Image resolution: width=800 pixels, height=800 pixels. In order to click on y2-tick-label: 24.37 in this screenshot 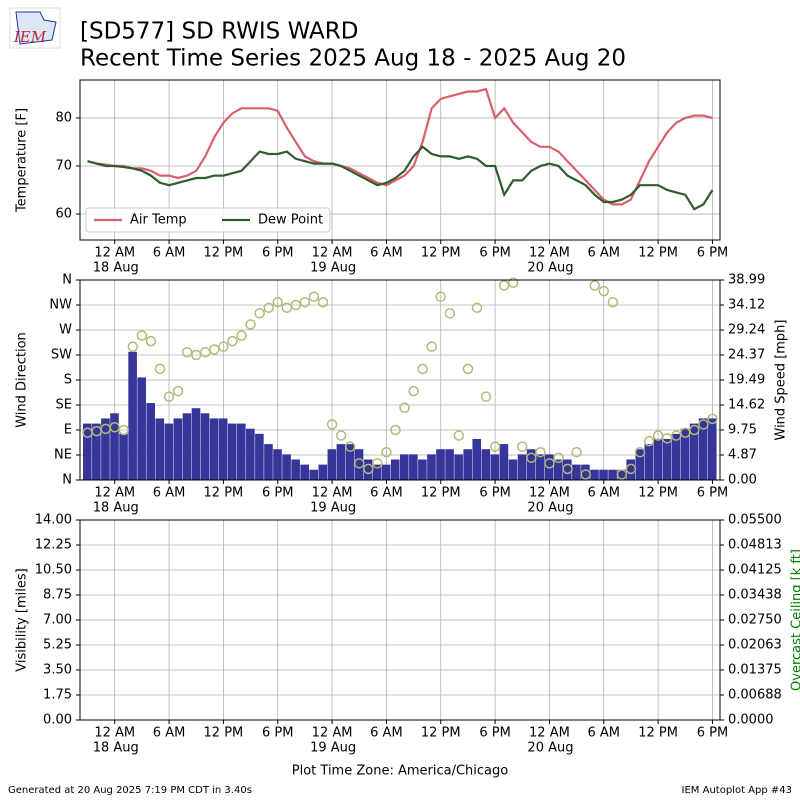, I will do `click(746, 354)`.